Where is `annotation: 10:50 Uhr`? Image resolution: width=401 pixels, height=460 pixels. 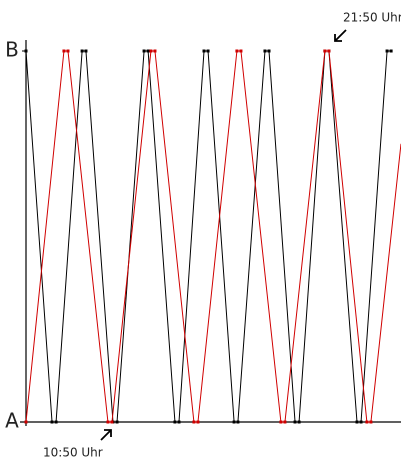 annotation: 10:50 Uhr is located at coordinates (73, 453).